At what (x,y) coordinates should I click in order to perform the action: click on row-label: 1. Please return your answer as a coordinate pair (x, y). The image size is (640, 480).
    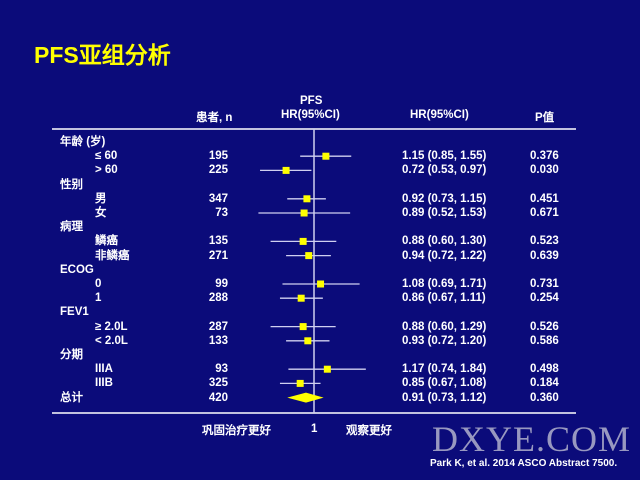
    Looking at the image, I should click on (98, 298).